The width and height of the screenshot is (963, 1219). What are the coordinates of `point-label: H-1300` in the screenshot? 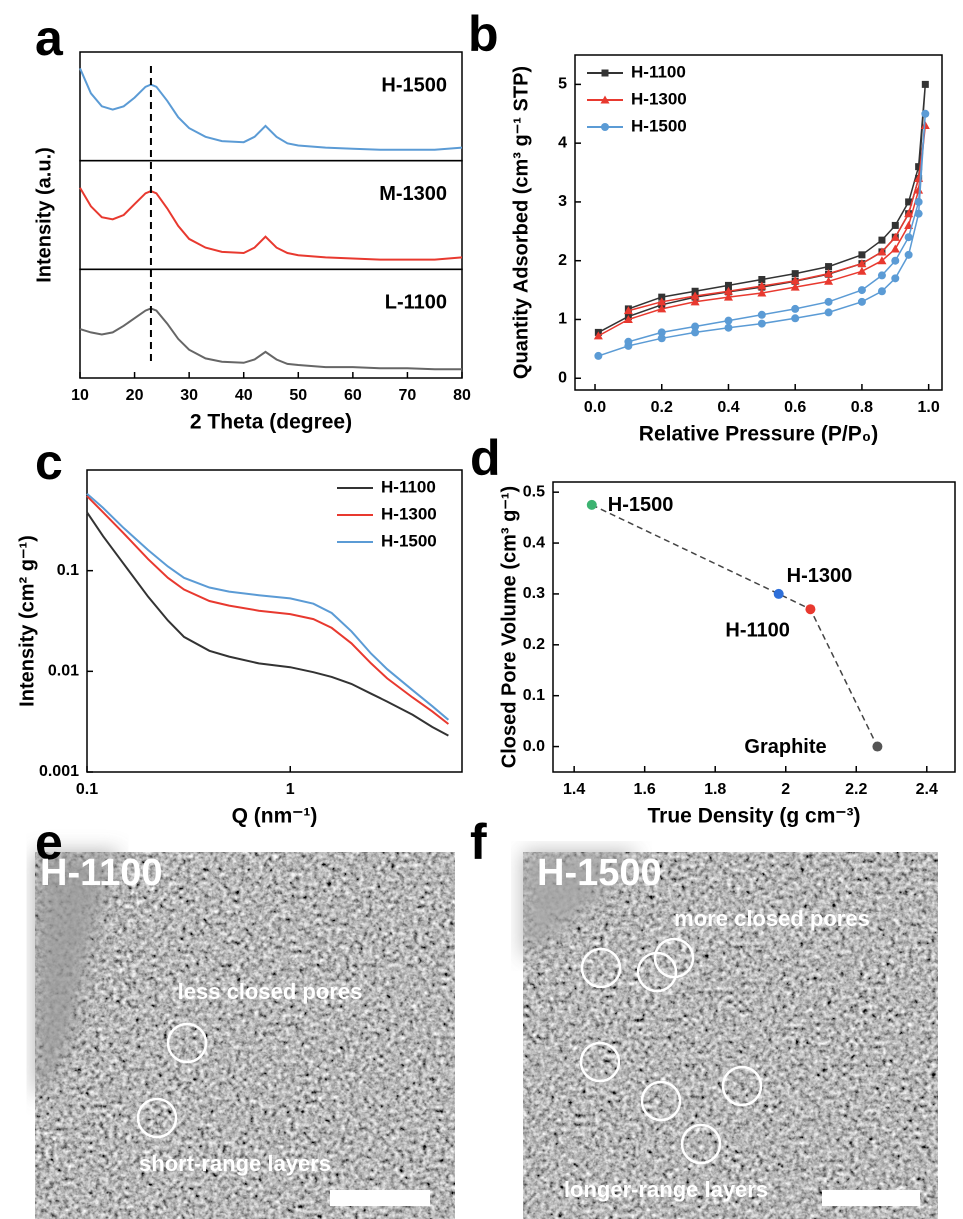 It's located at (820, 576).